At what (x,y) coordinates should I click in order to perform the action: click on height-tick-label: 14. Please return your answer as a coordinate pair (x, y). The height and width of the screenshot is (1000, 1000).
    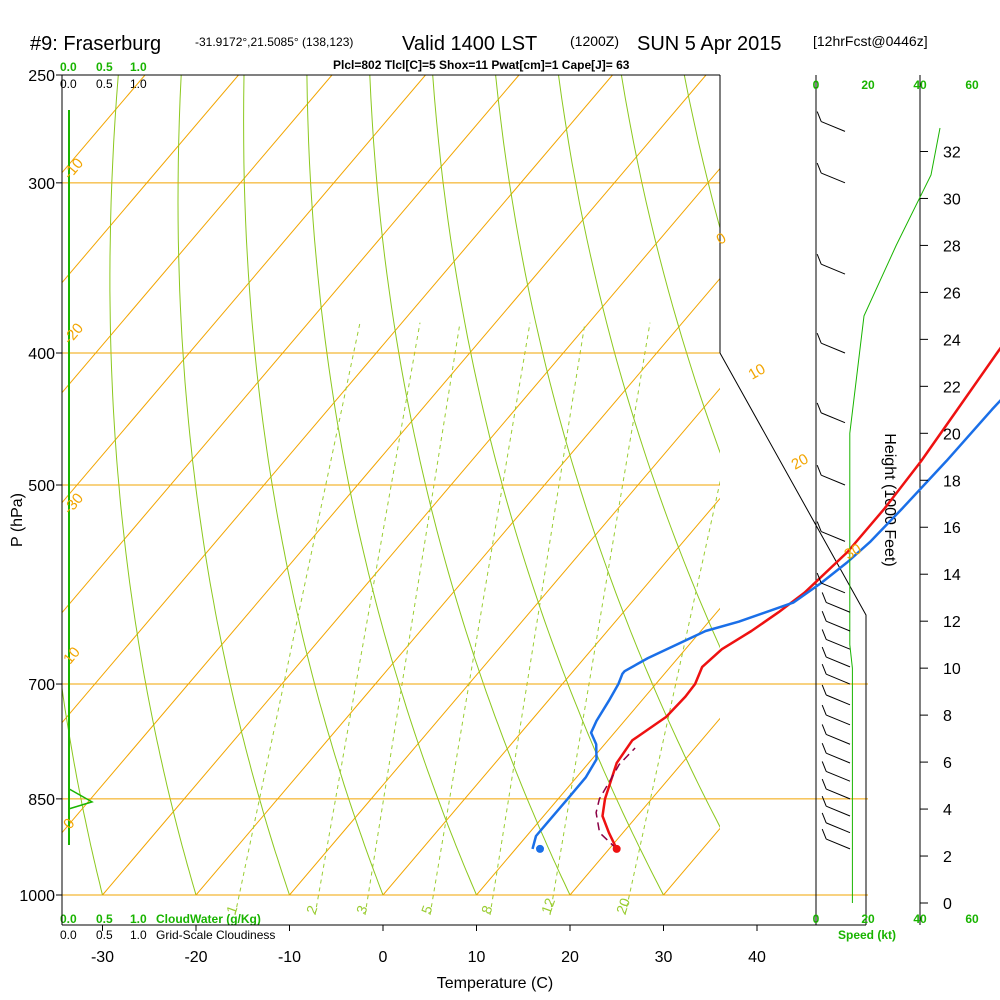
    Looking at the image, I should click on (952, 575).